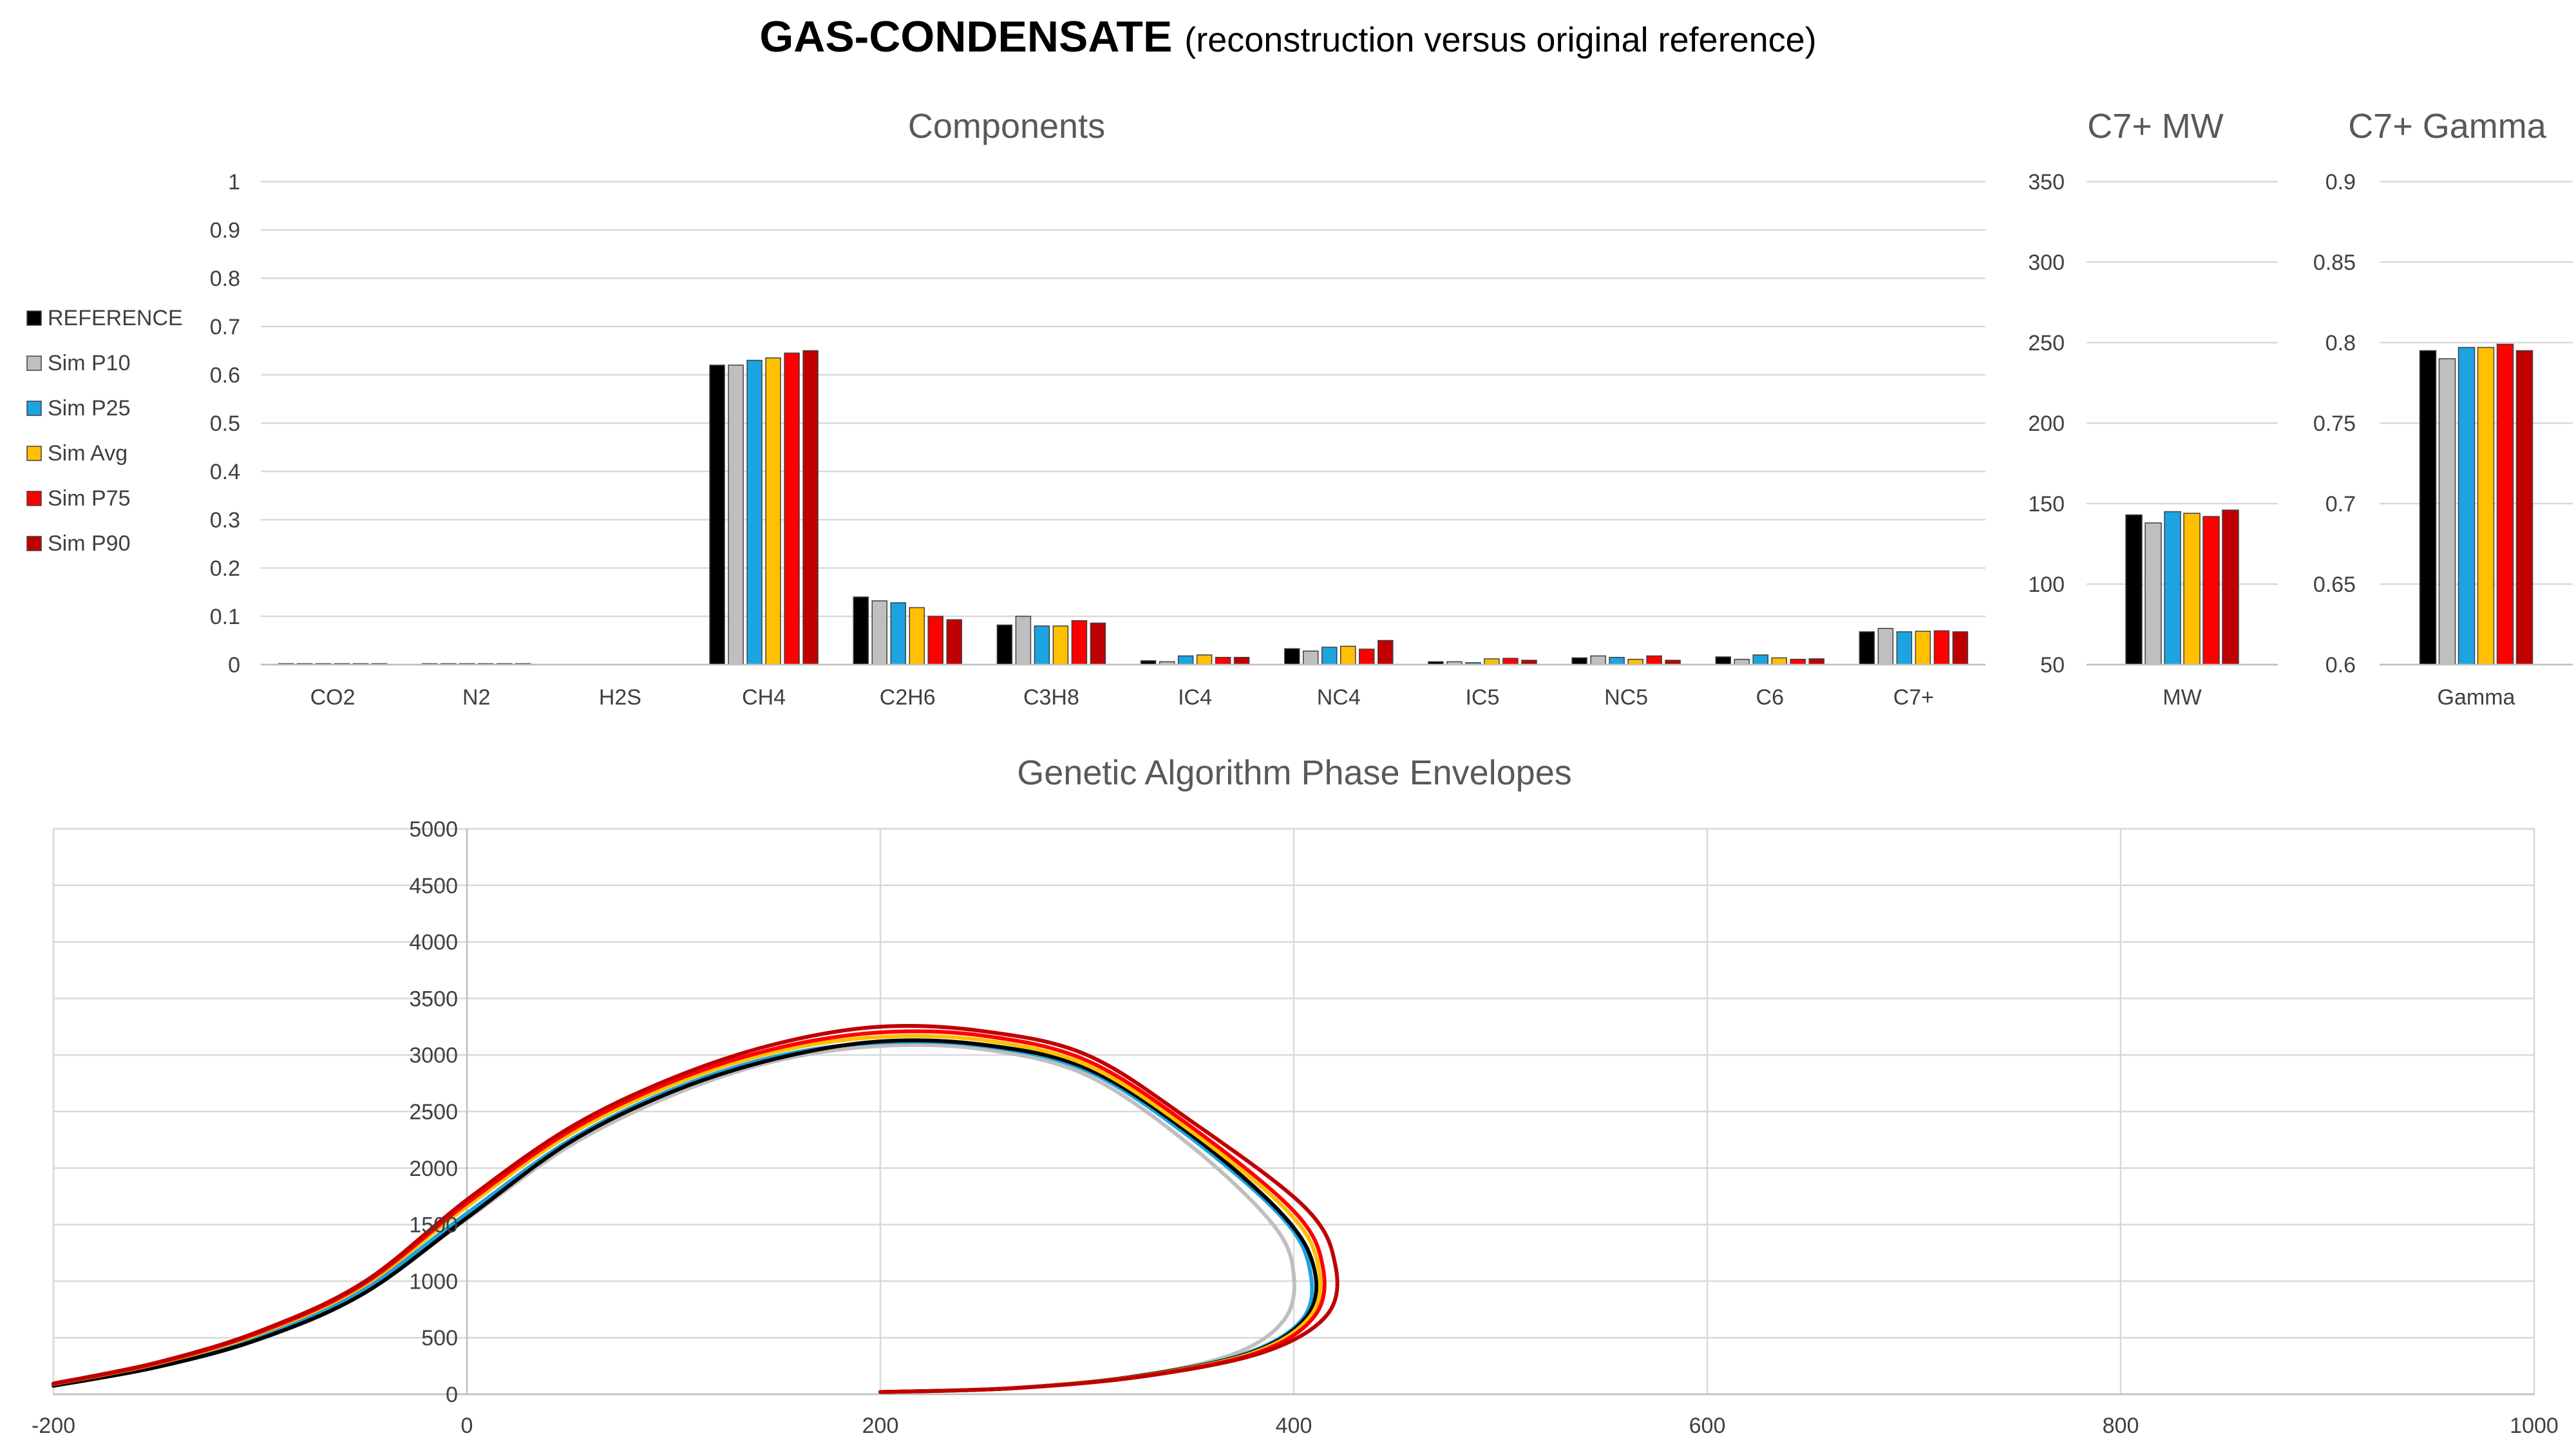  What do you see at coordinates (811, 508) in the screenshot?
I see `bar-sim-p90-ch4` at bounding box center [811, 508].